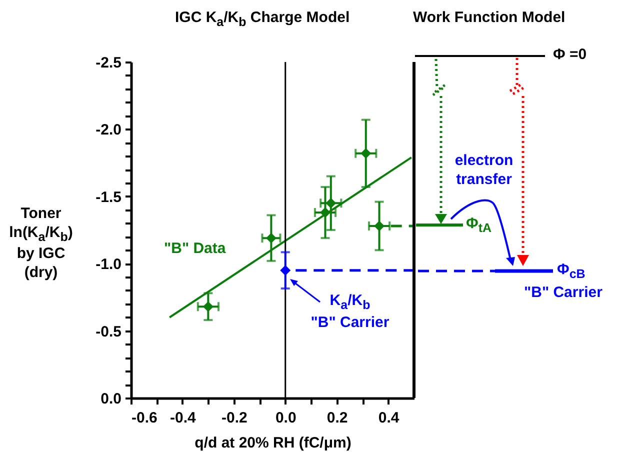 The height and width of the screenshot is (464, 623). What do you see at coordinates (234, 418) in the screenshot?
I see `x-tick-label: -0.2` at bounding box center [234, 418].